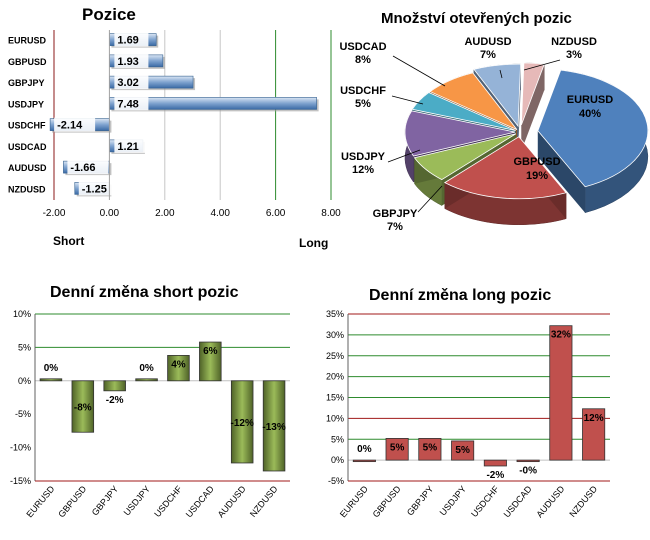  Describe the element at coordinates (460, 295) in the screenshot. I see `long-change-title: Denní změna long pozic` at that location.